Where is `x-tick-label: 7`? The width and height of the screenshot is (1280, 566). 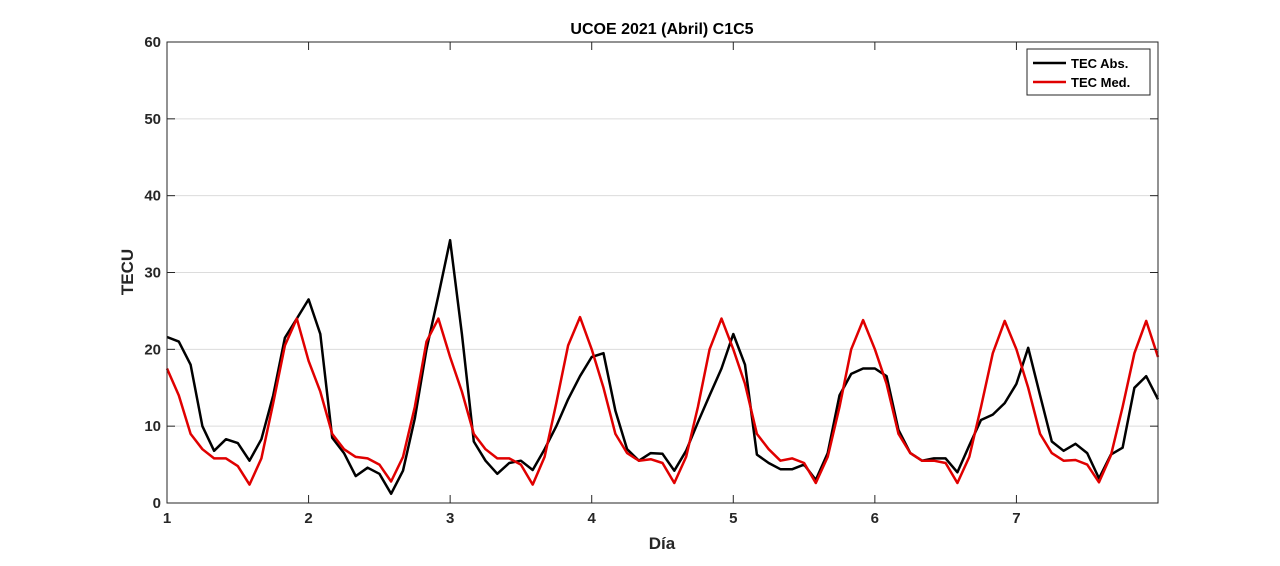
x-tick-label: 7 is located at coordinates (1016, 518).